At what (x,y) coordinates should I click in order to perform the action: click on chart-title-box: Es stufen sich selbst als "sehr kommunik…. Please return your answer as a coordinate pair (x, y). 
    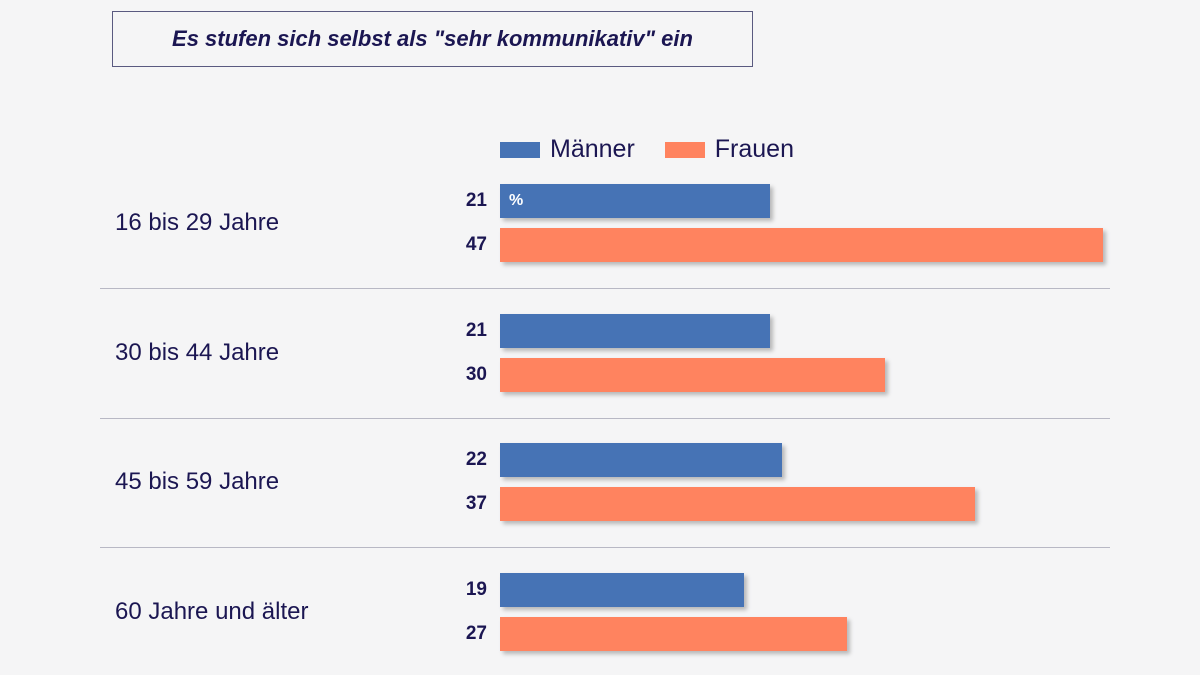
    Looking at the image, I should click on (432, 39).